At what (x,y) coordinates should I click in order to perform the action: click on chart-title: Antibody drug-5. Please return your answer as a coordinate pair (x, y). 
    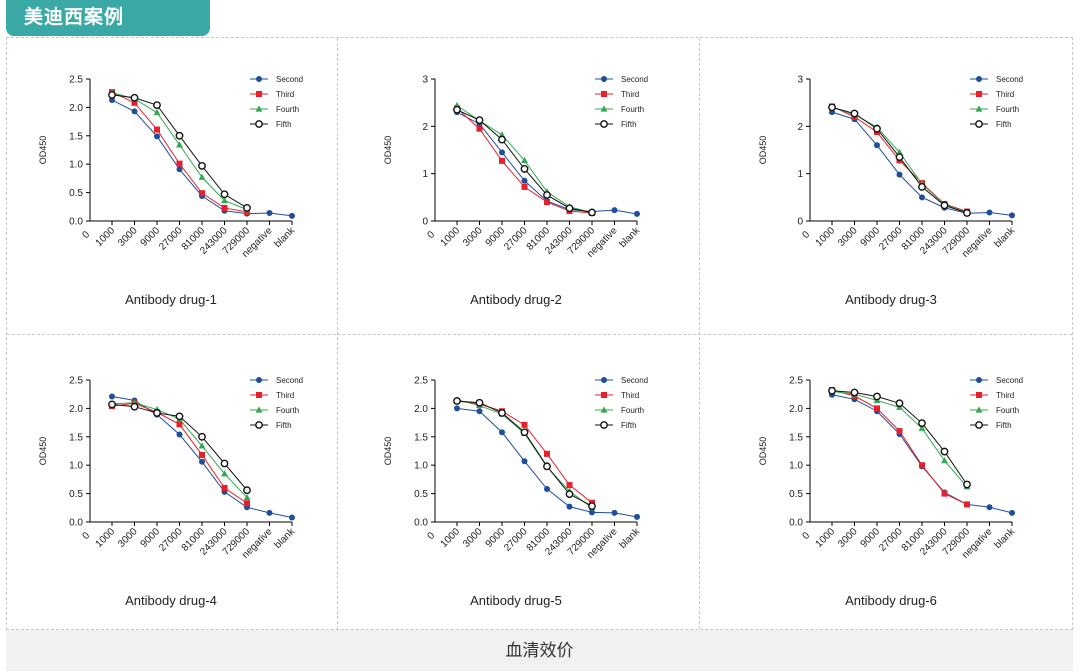
    Looking at the image, I should click on (516, 600).